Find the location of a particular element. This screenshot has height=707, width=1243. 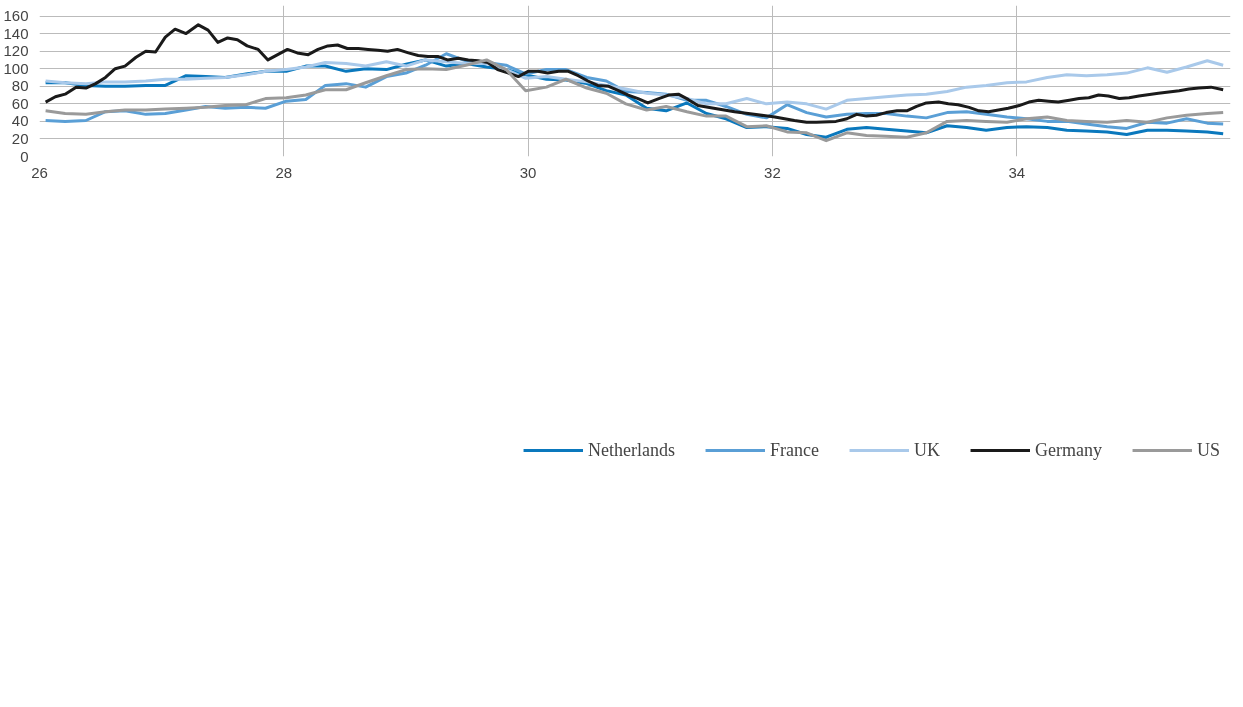

x-tick-label: 34 is located at coordinates (1017, 172).